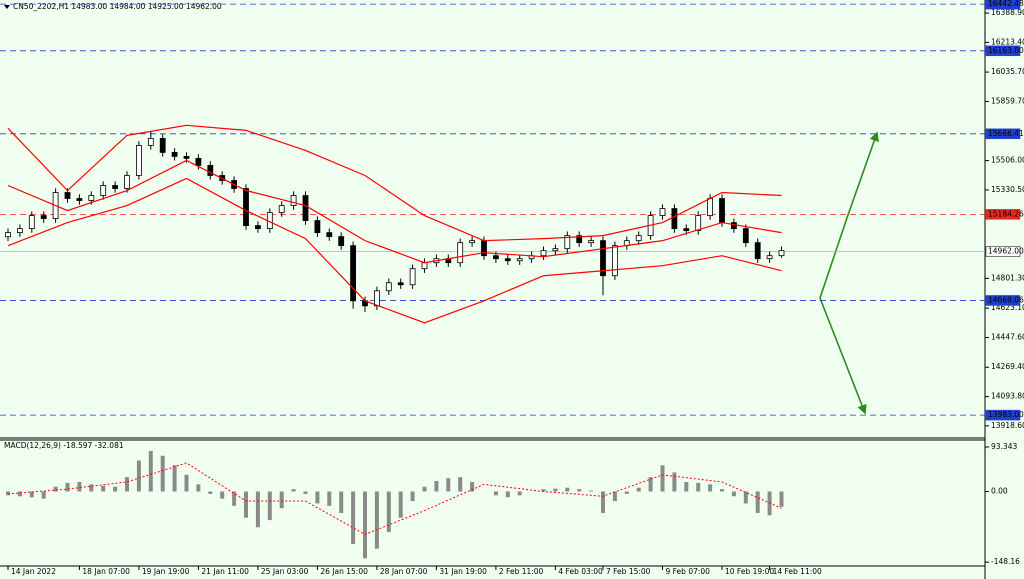 The width and height of the screenshot is (1024, 579). Describe the element at coordinates (463, 571) in the screenshot. I see `x-tick-label: 31 Jan 19:00` at that location.